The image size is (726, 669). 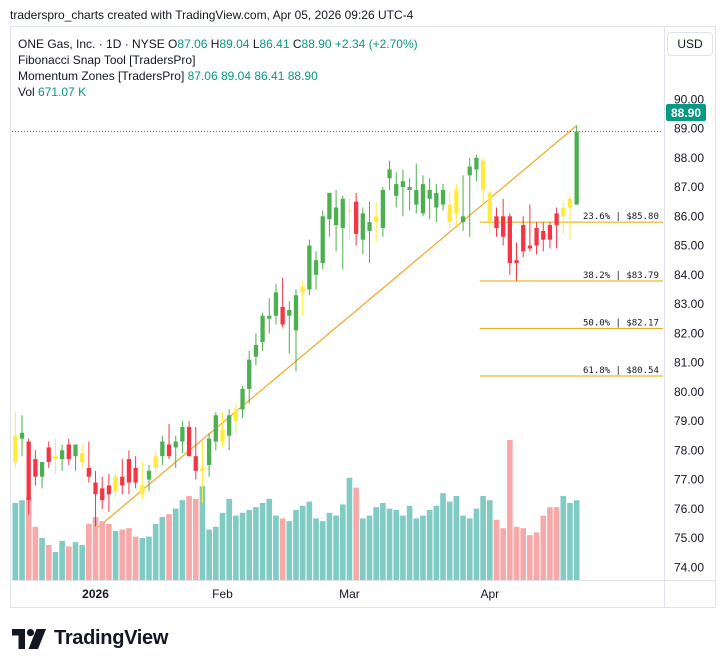 I want to click on indicator-momentum-values: 87.06 89.04 86.41 88.90, so click(x=252, y=76).